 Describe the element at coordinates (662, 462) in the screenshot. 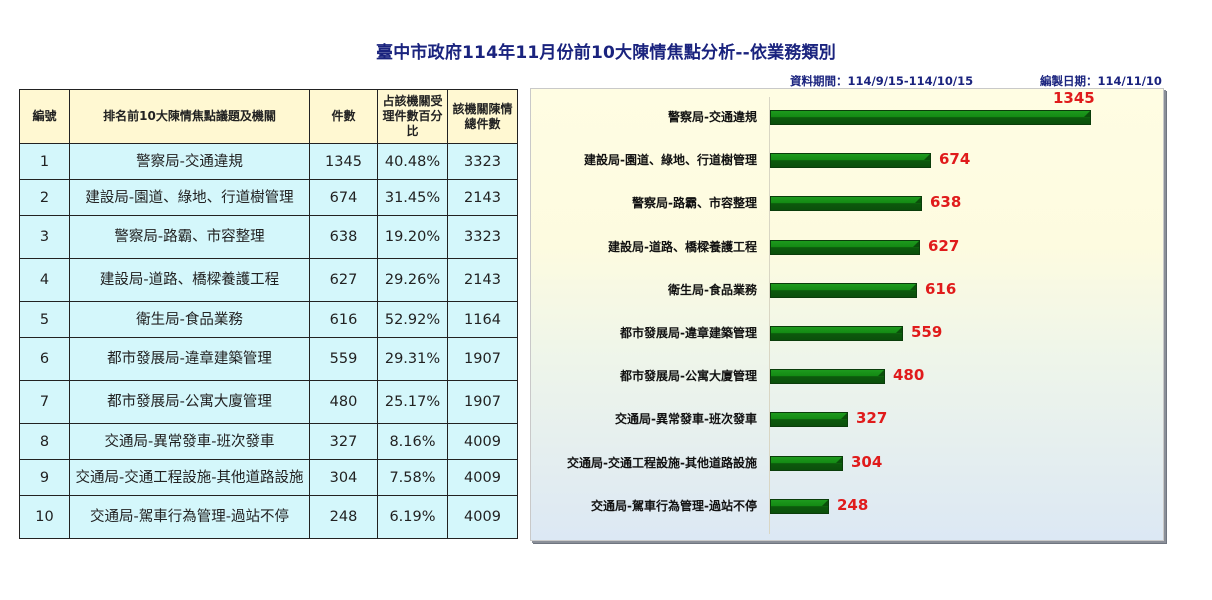

I see `category-label: 交通局-交通工程設施-其他道路設施` at that location.